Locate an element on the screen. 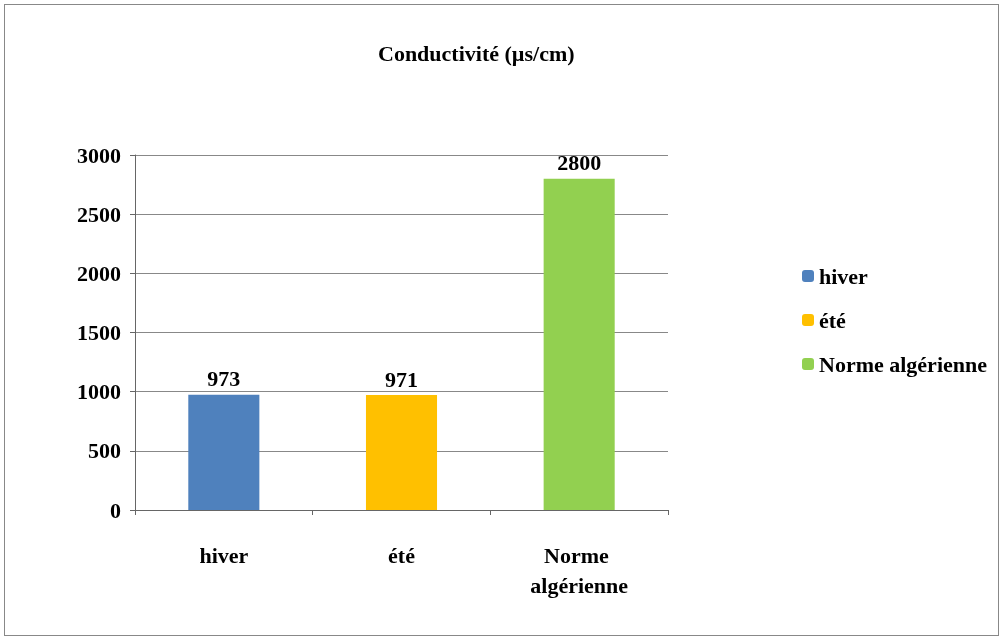 The width and height of the screenshot is (1007, 644). x-tick-label: hiver is located at coordinates (224, 555).